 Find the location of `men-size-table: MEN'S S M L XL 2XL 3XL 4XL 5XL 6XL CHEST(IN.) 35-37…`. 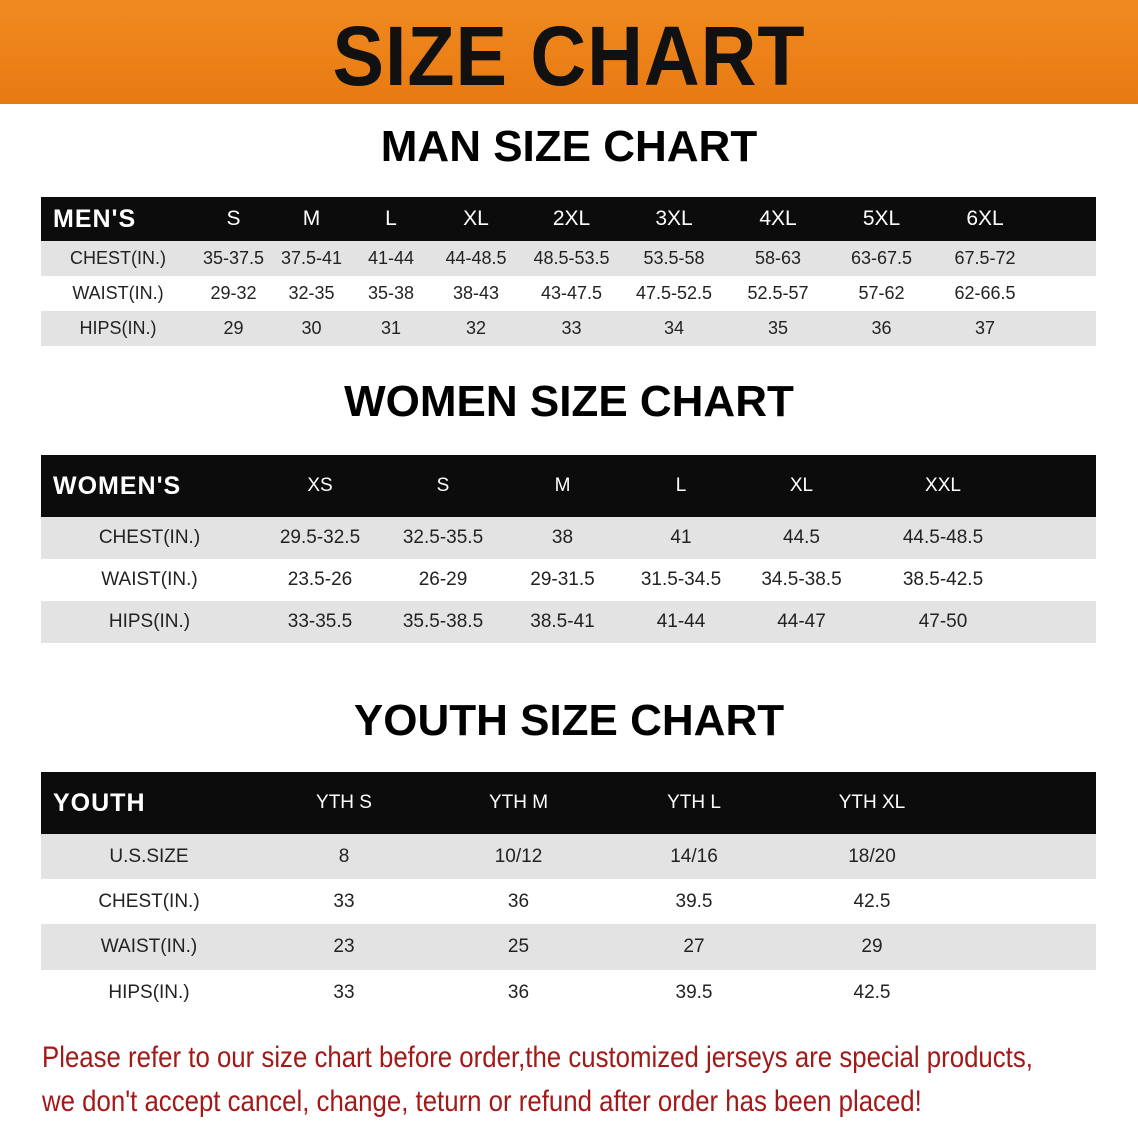

men-size-table: MEN'S S M L XL 2XL 3XL 4XL 5XL 6XL CHEST(IN.) 35-37… is located at coordinates (568, 271).